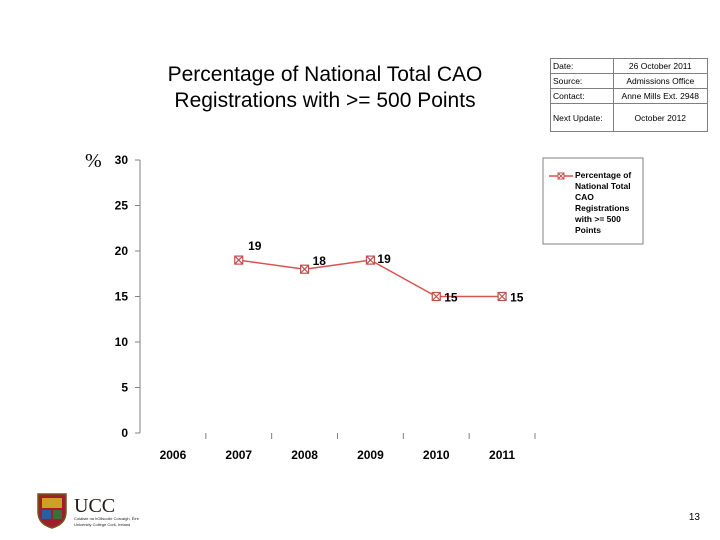 This screenshot has height=540, width=720. What do you see at coordinates (94, 506) in the screenshot?
I see `logo-wordmark: UCC` at bounding box center [94, 506].